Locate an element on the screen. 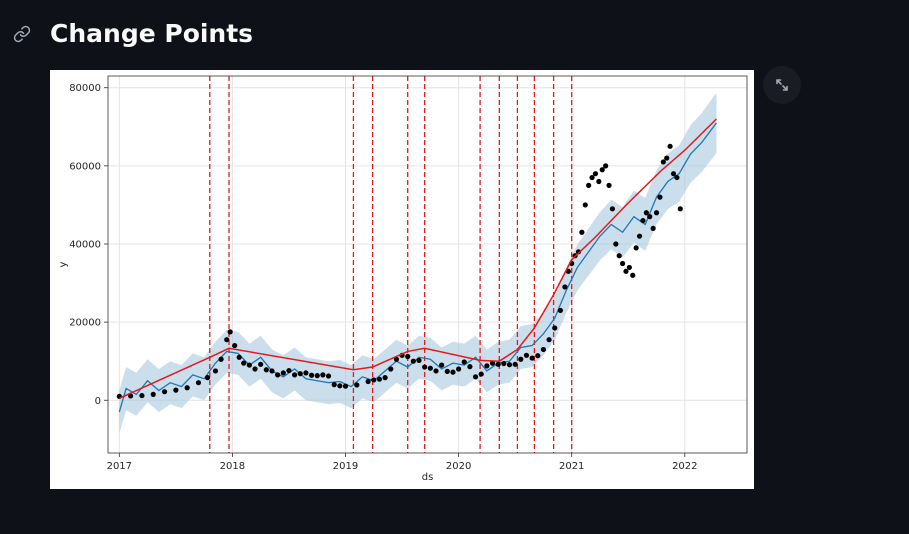 Image resolution: width=909 pixels, height=534 pixels. anchor-link-button is located at coordinates (22, 34).